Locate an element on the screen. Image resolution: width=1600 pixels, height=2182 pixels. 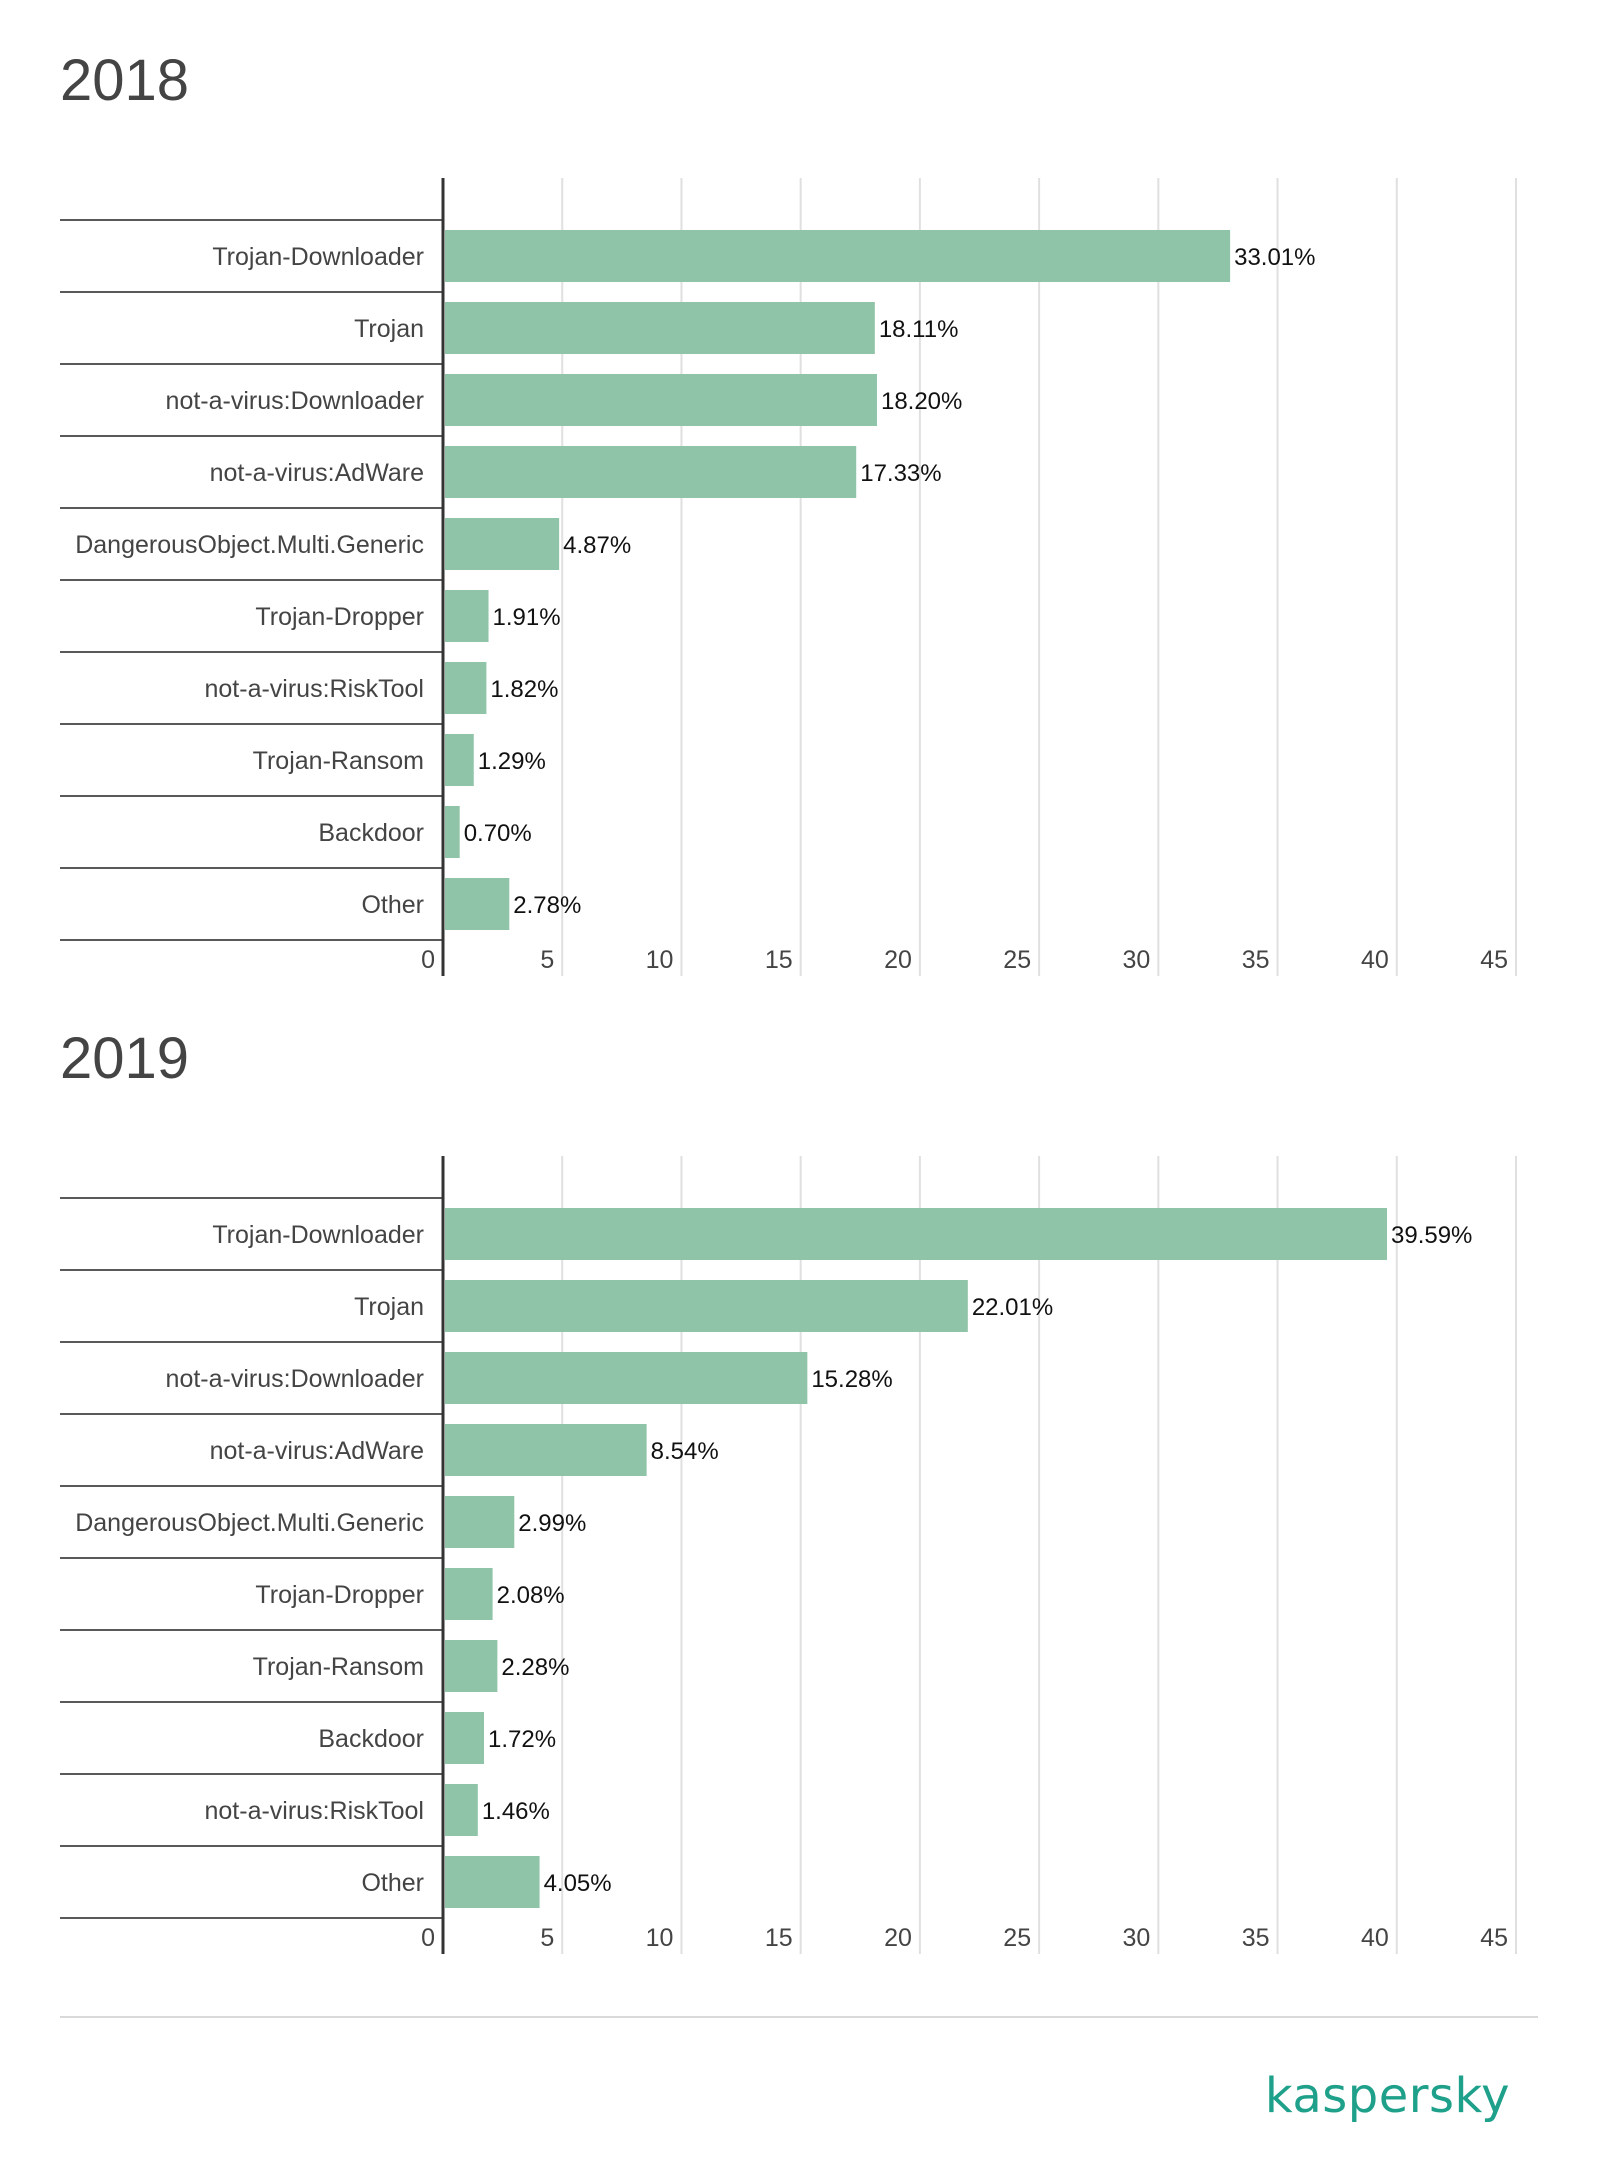
chart-title: 2019 is located at coordinates (125, 1058).